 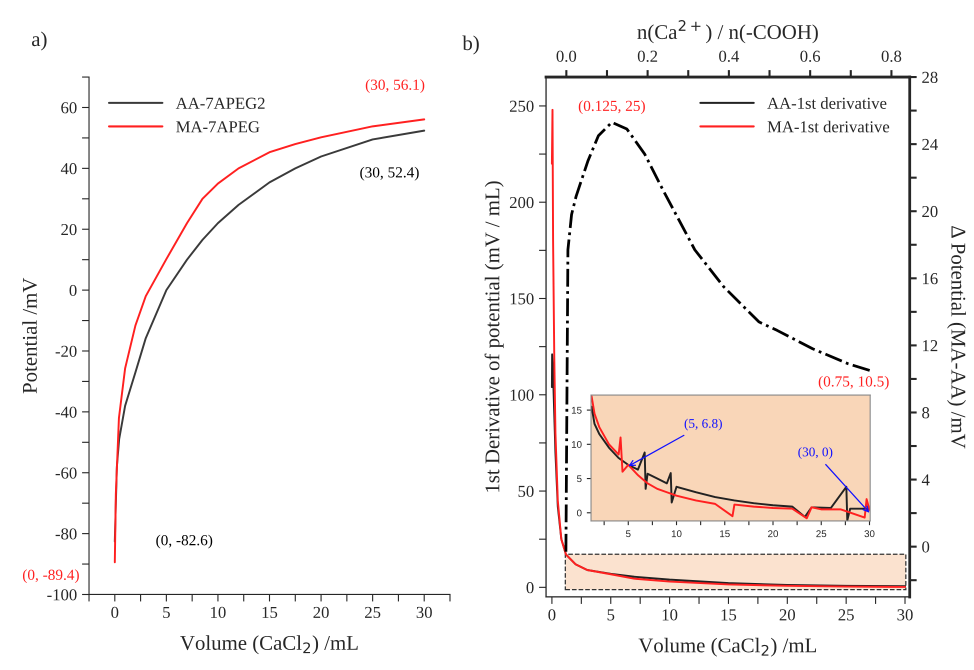 I want to click on chart-title: a), so click(x=39, y=41).